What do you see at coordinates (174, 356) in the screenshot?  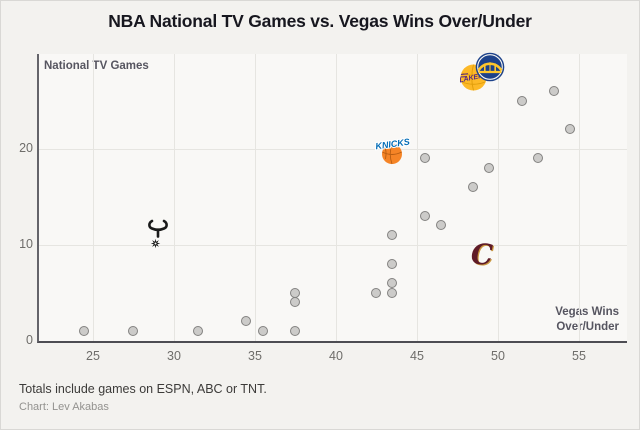 I see `x-tick-label: 30` at bounding box center [174, 356].